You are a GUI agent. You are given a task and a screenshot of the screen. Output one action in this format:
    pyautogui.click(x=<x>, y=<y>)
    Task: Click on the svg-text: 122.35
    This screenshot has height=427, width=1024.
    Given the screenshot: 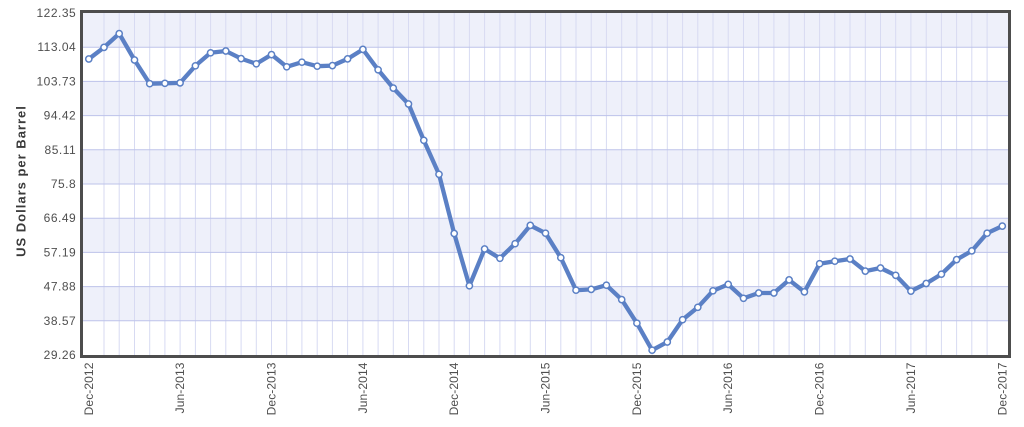 What is the action you would take?
    pyautogui.click(x=56, y=13)
    